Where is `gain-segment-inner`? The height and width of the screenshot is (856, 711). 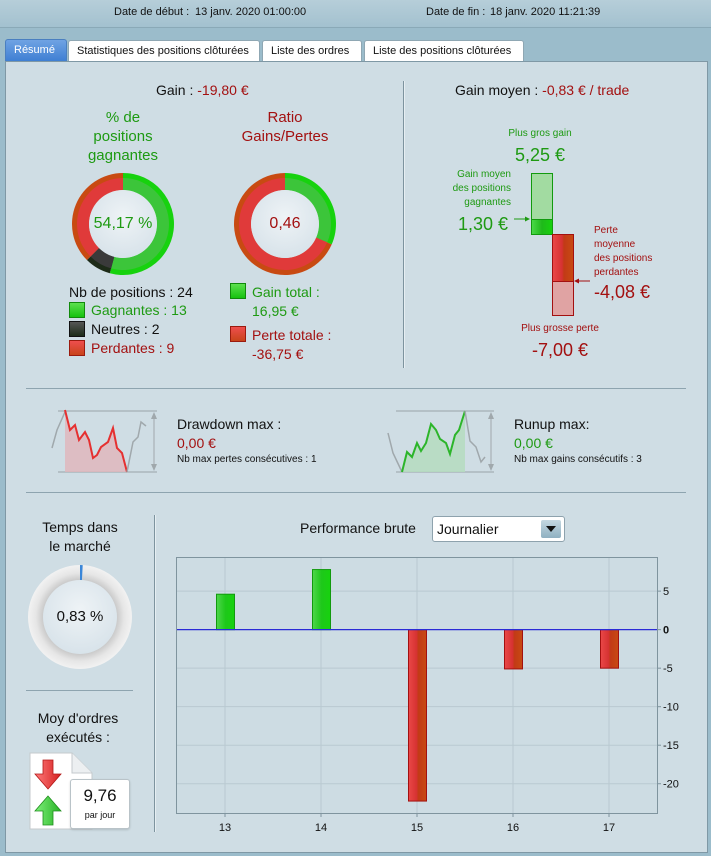 gain-segment-inner is located at coordinates (308, 210).